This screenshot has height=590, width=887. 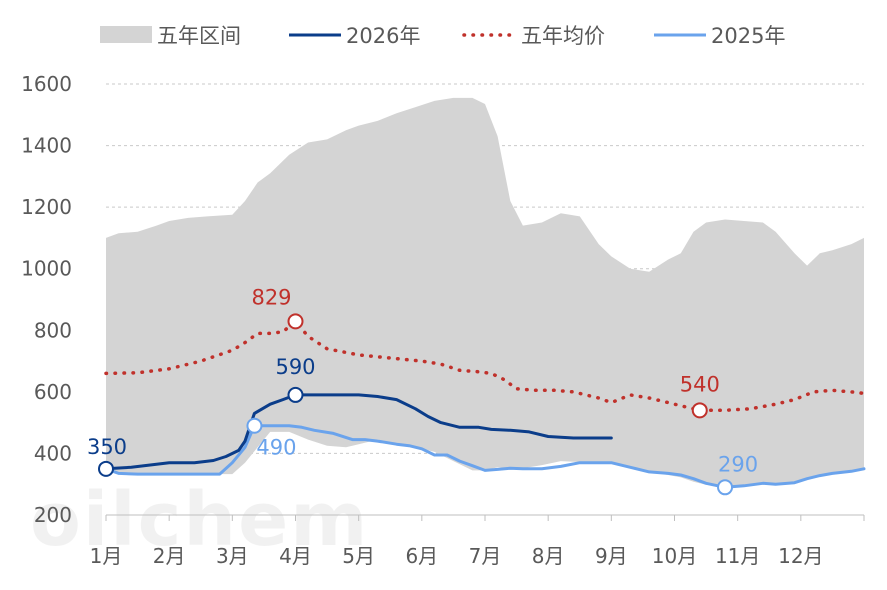 I want to click on y-tick-label: 200, so click(x=53, y=515).